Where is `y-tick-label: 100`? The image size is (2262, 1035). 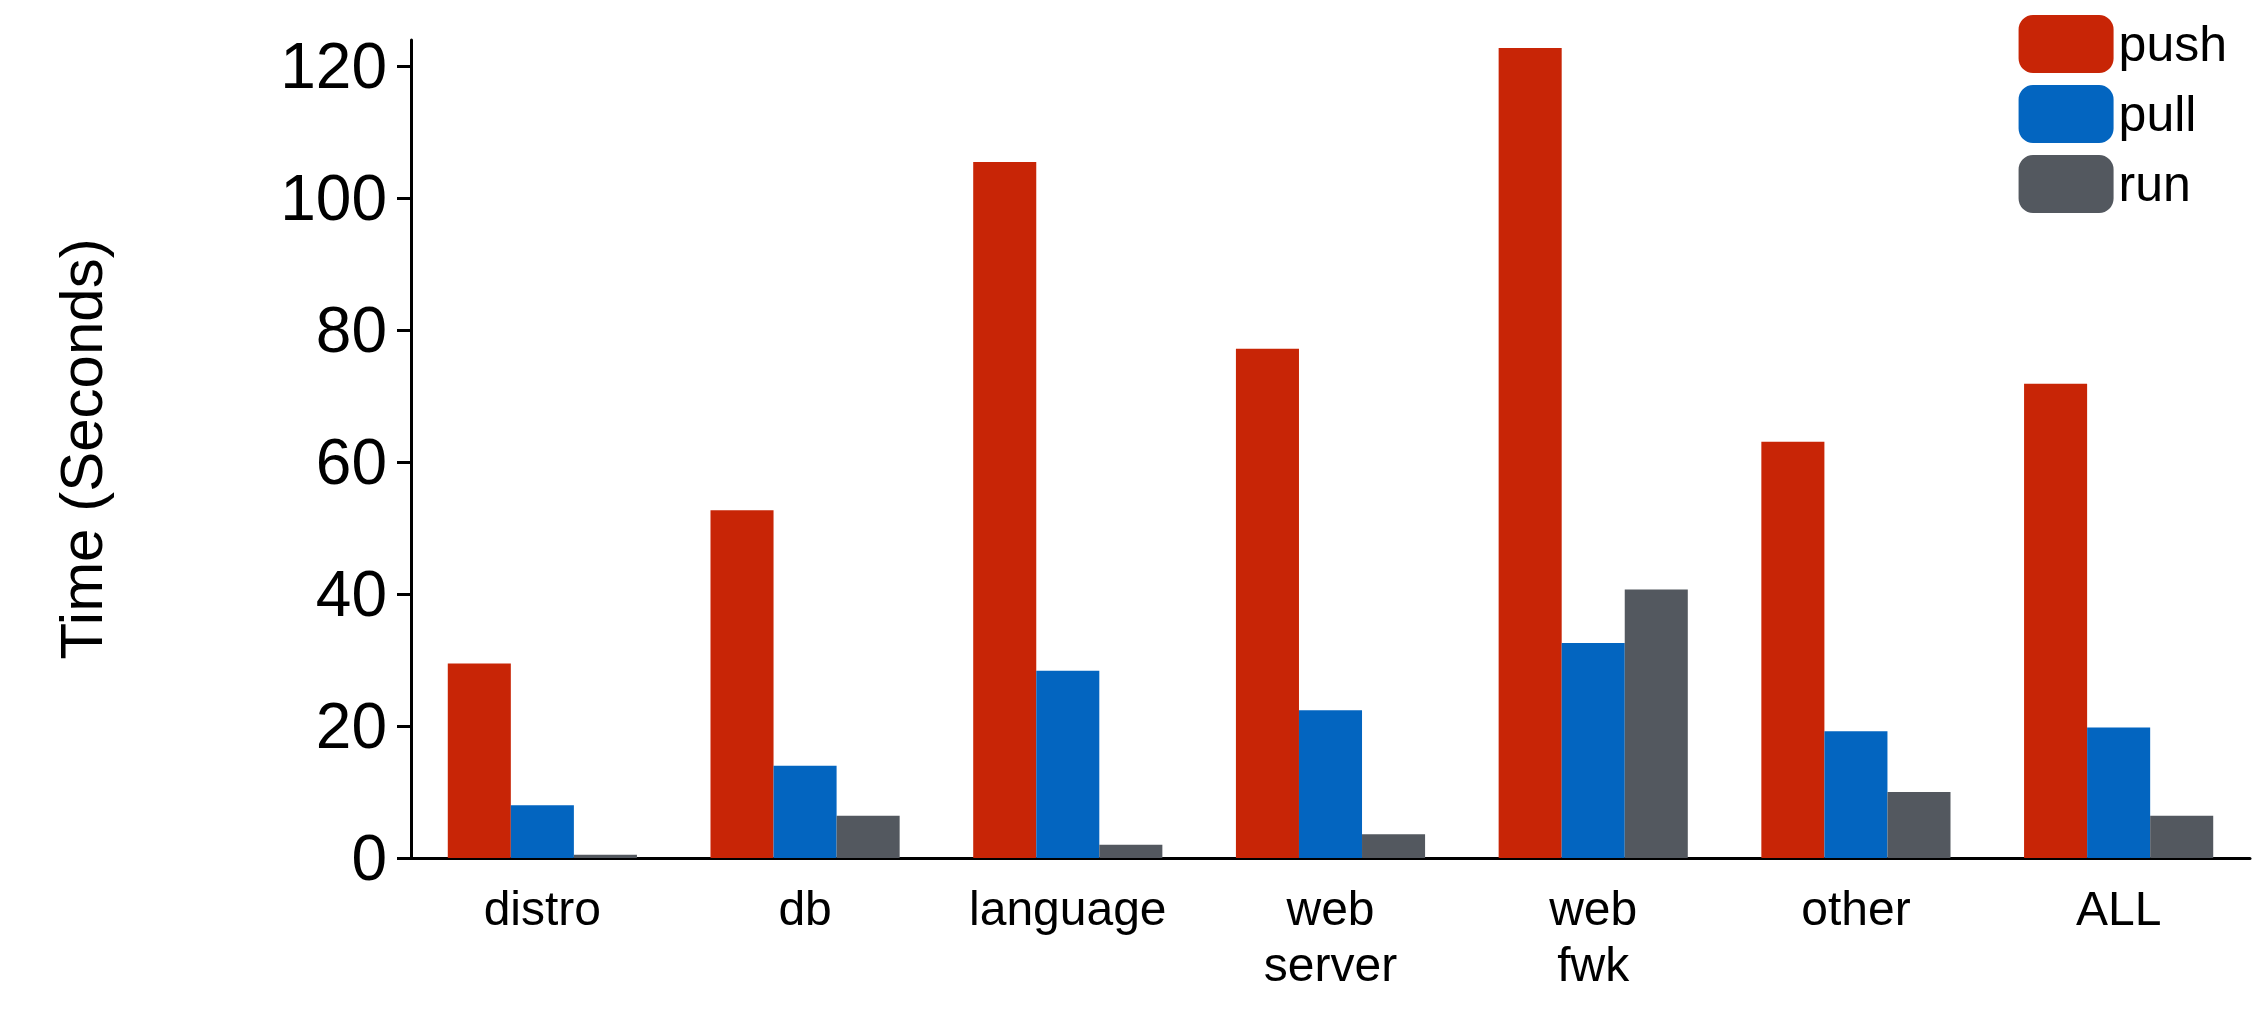
y-tick-label: 100 is located at coordinates (333, 198).